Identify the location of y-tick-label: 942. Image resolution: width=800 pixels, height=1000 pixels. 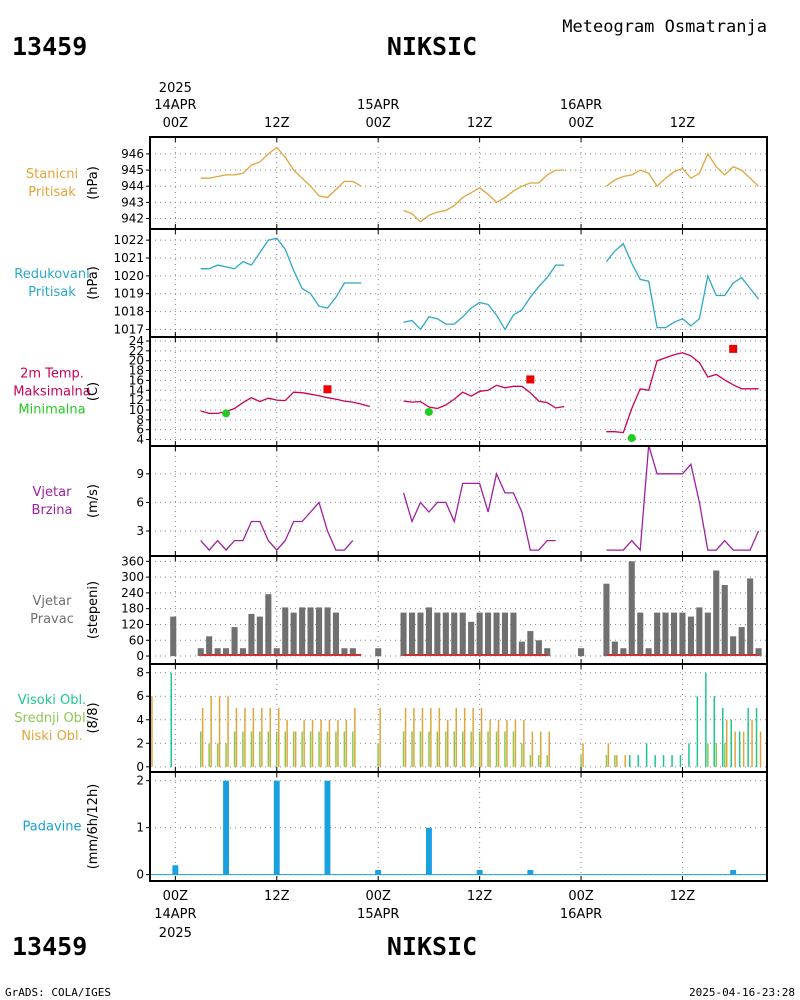
(132, 219).